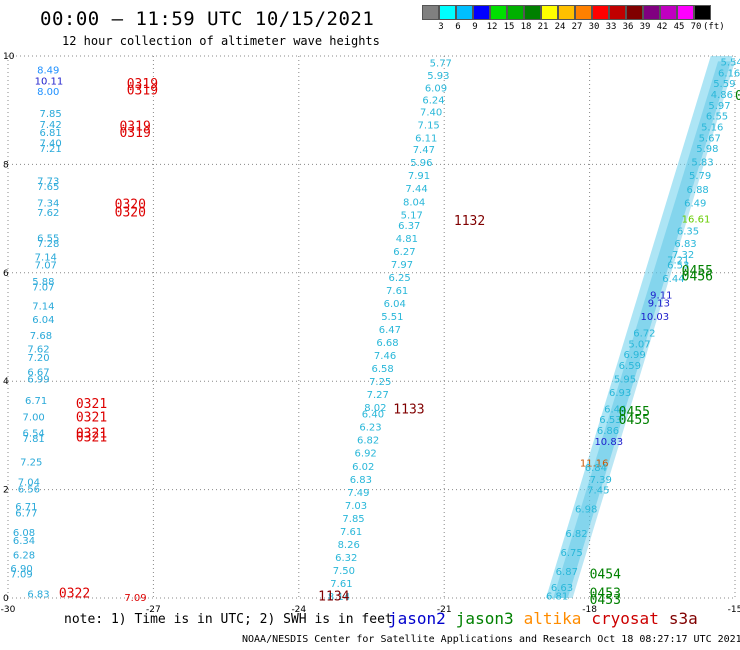 This screenshot has height=650, width=740. I want to click on pass-time-label: 0454, so click(605, 575).